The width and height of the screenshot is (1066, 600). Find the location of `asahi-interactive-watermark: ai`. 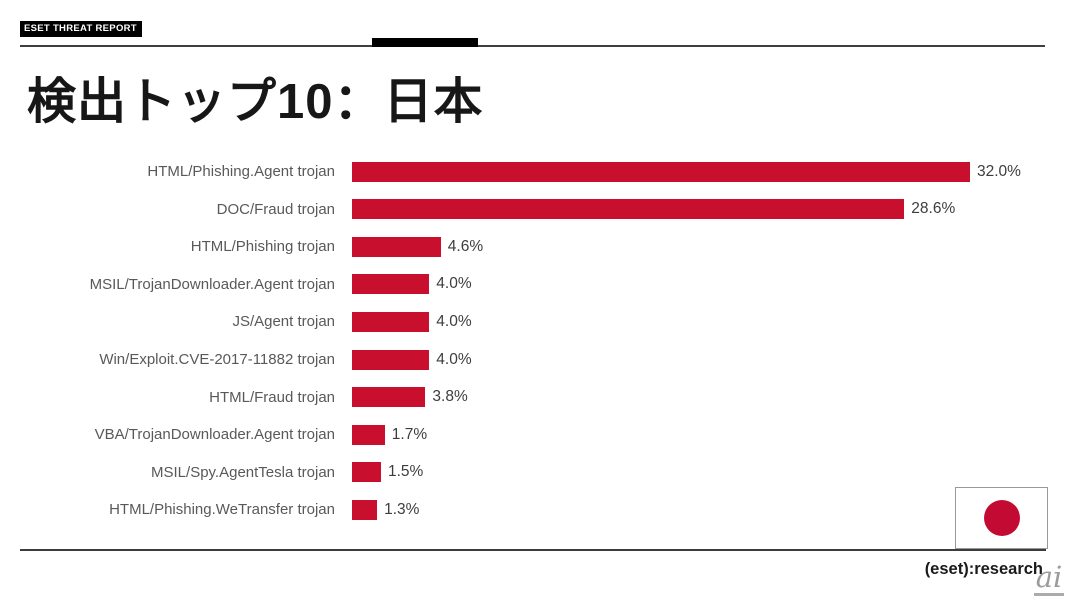

asahi-interactive-watermark: ai is located at coordinates (1049, 579).